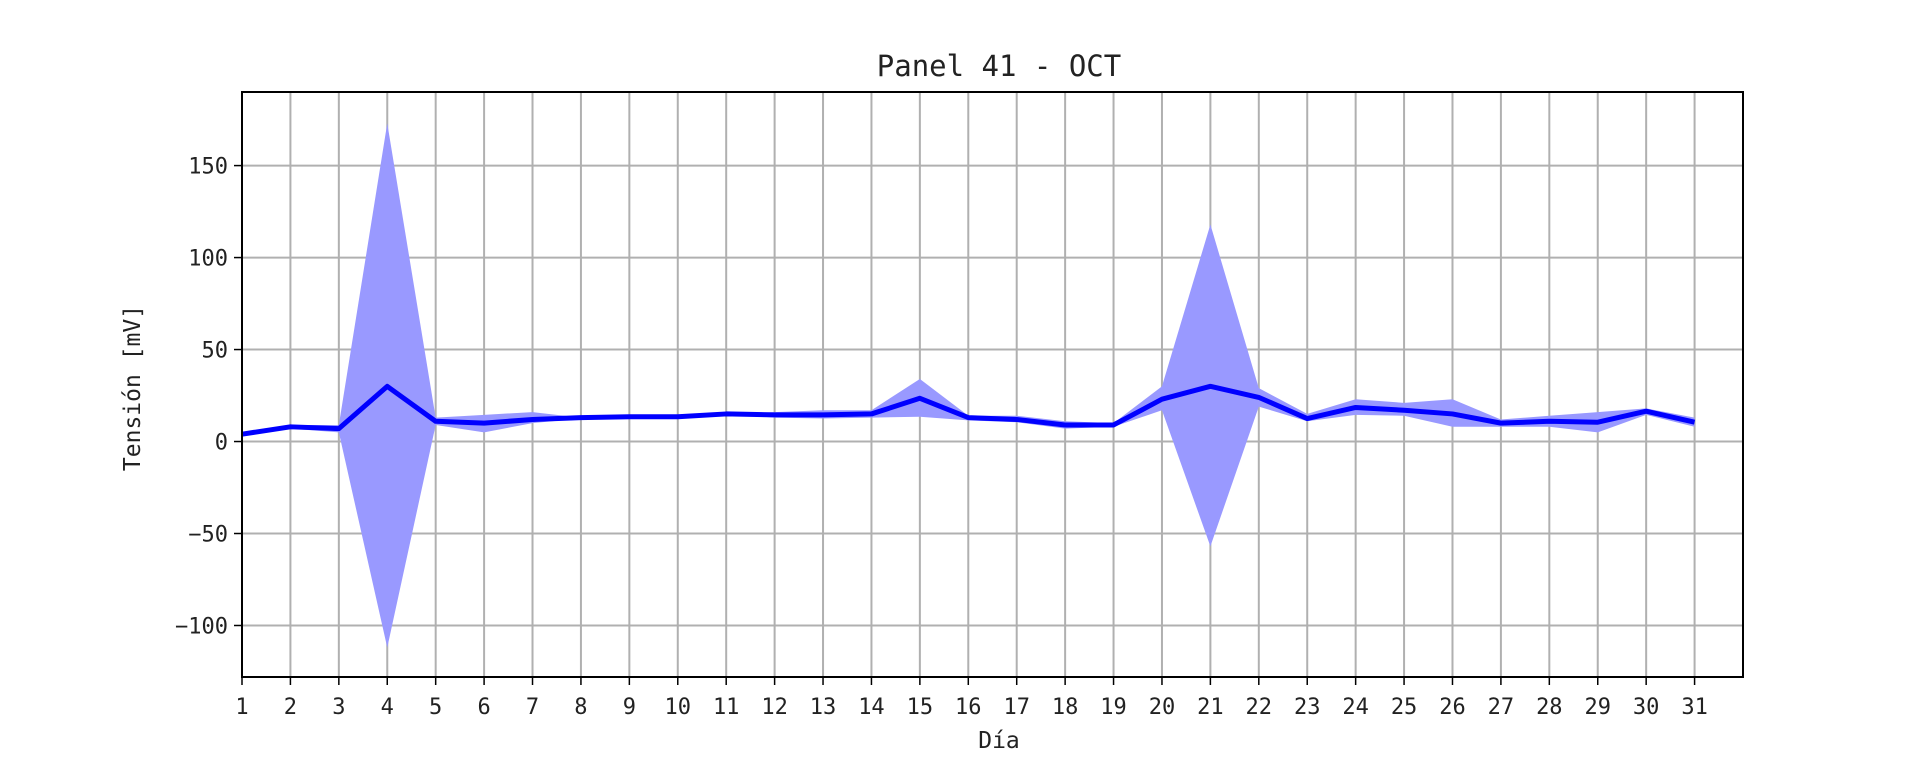 The height and width of the screenshot is (768, 1920). I want to click on y-tick-label: −50, so click(208, 535).